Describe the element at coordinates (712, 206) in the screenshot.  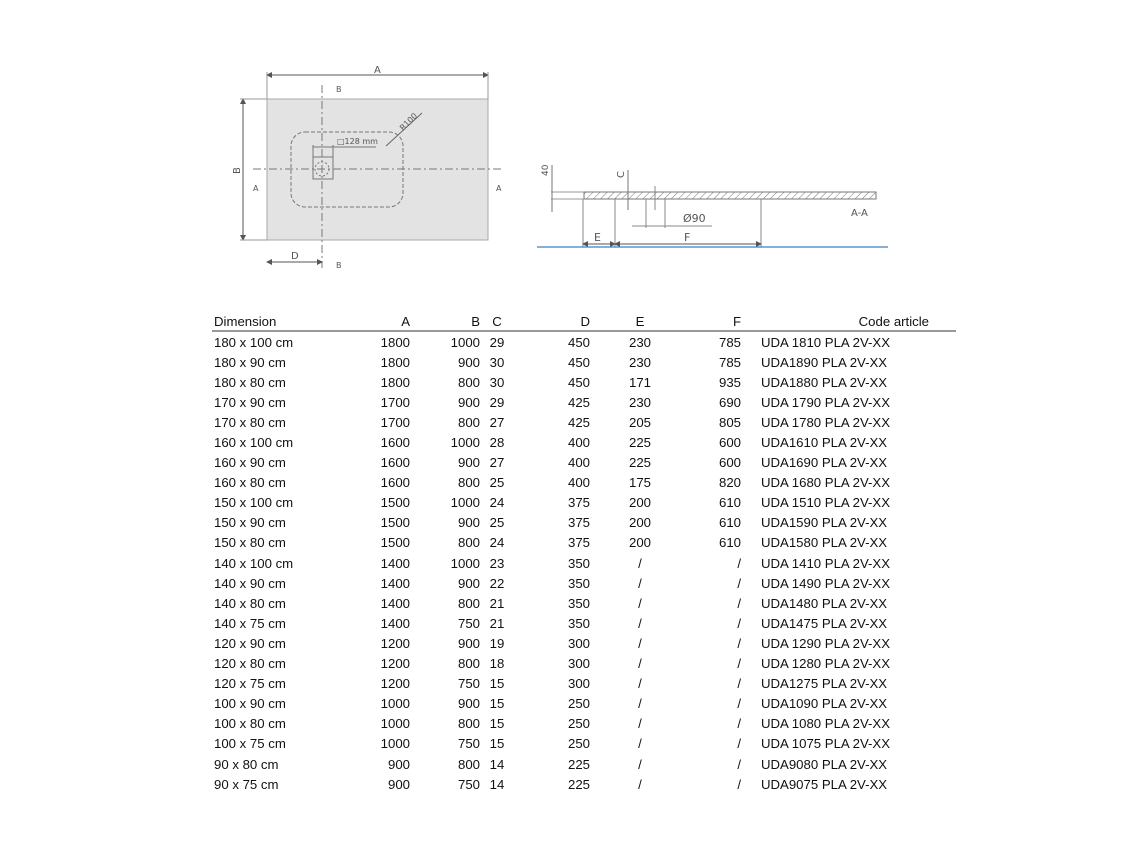
I see `section-view: 40 C Ø90 A-A E F` at that location.